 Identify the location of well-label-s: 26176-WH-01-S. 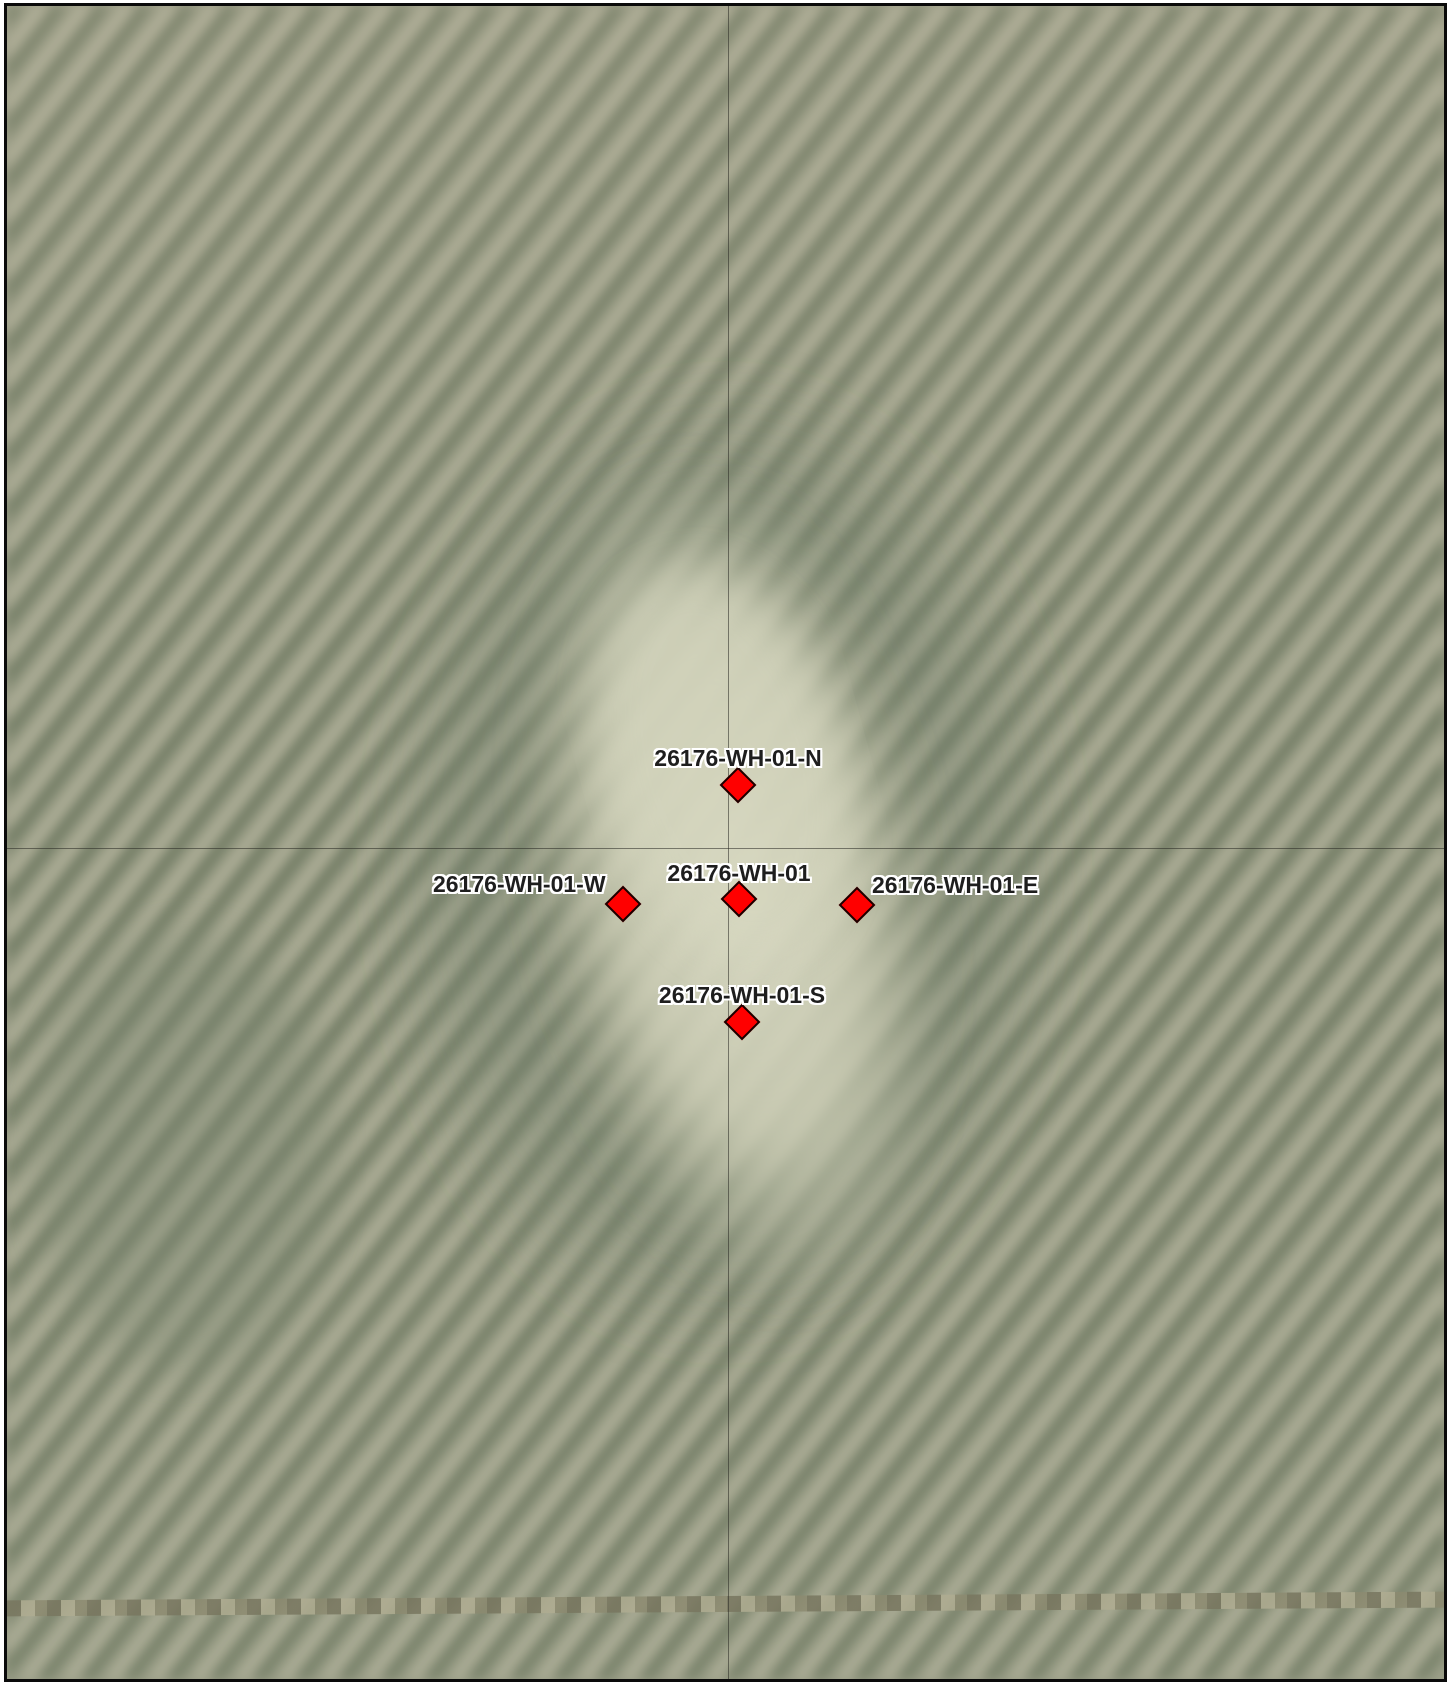
(742, 995).